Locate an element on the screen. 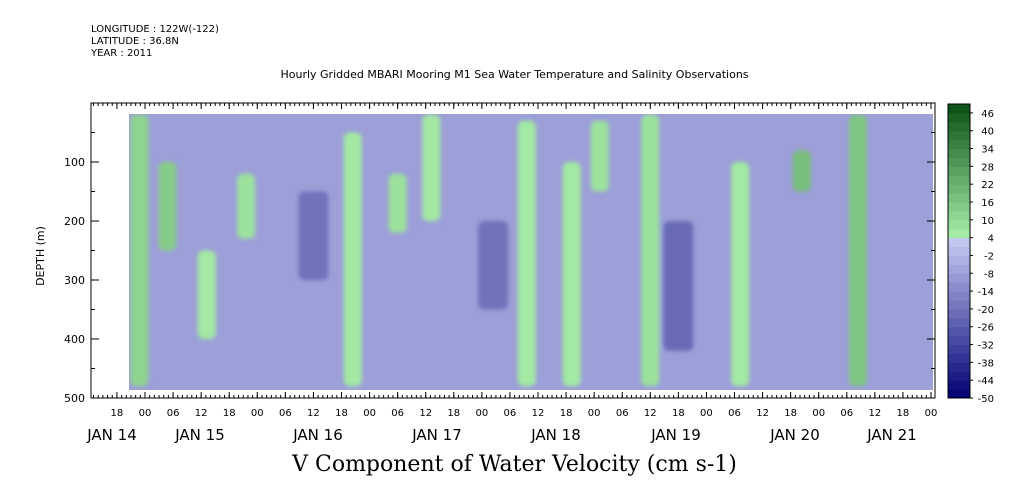 The height and width of the screenshot is (504, 1009). colorbar-label: -2 is located at coordinates (989, 256).